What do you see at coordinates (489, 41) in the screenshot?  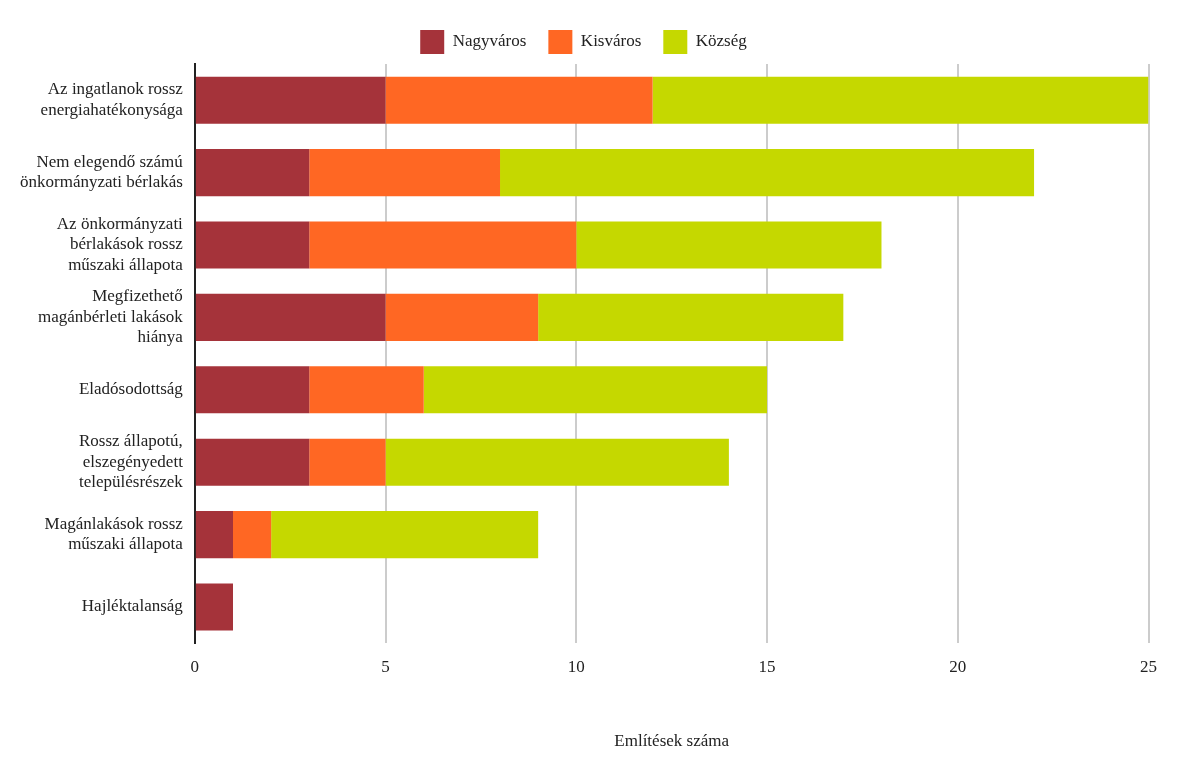 I see `legend-label: Nagyváros` at bounding box center [489, 41].